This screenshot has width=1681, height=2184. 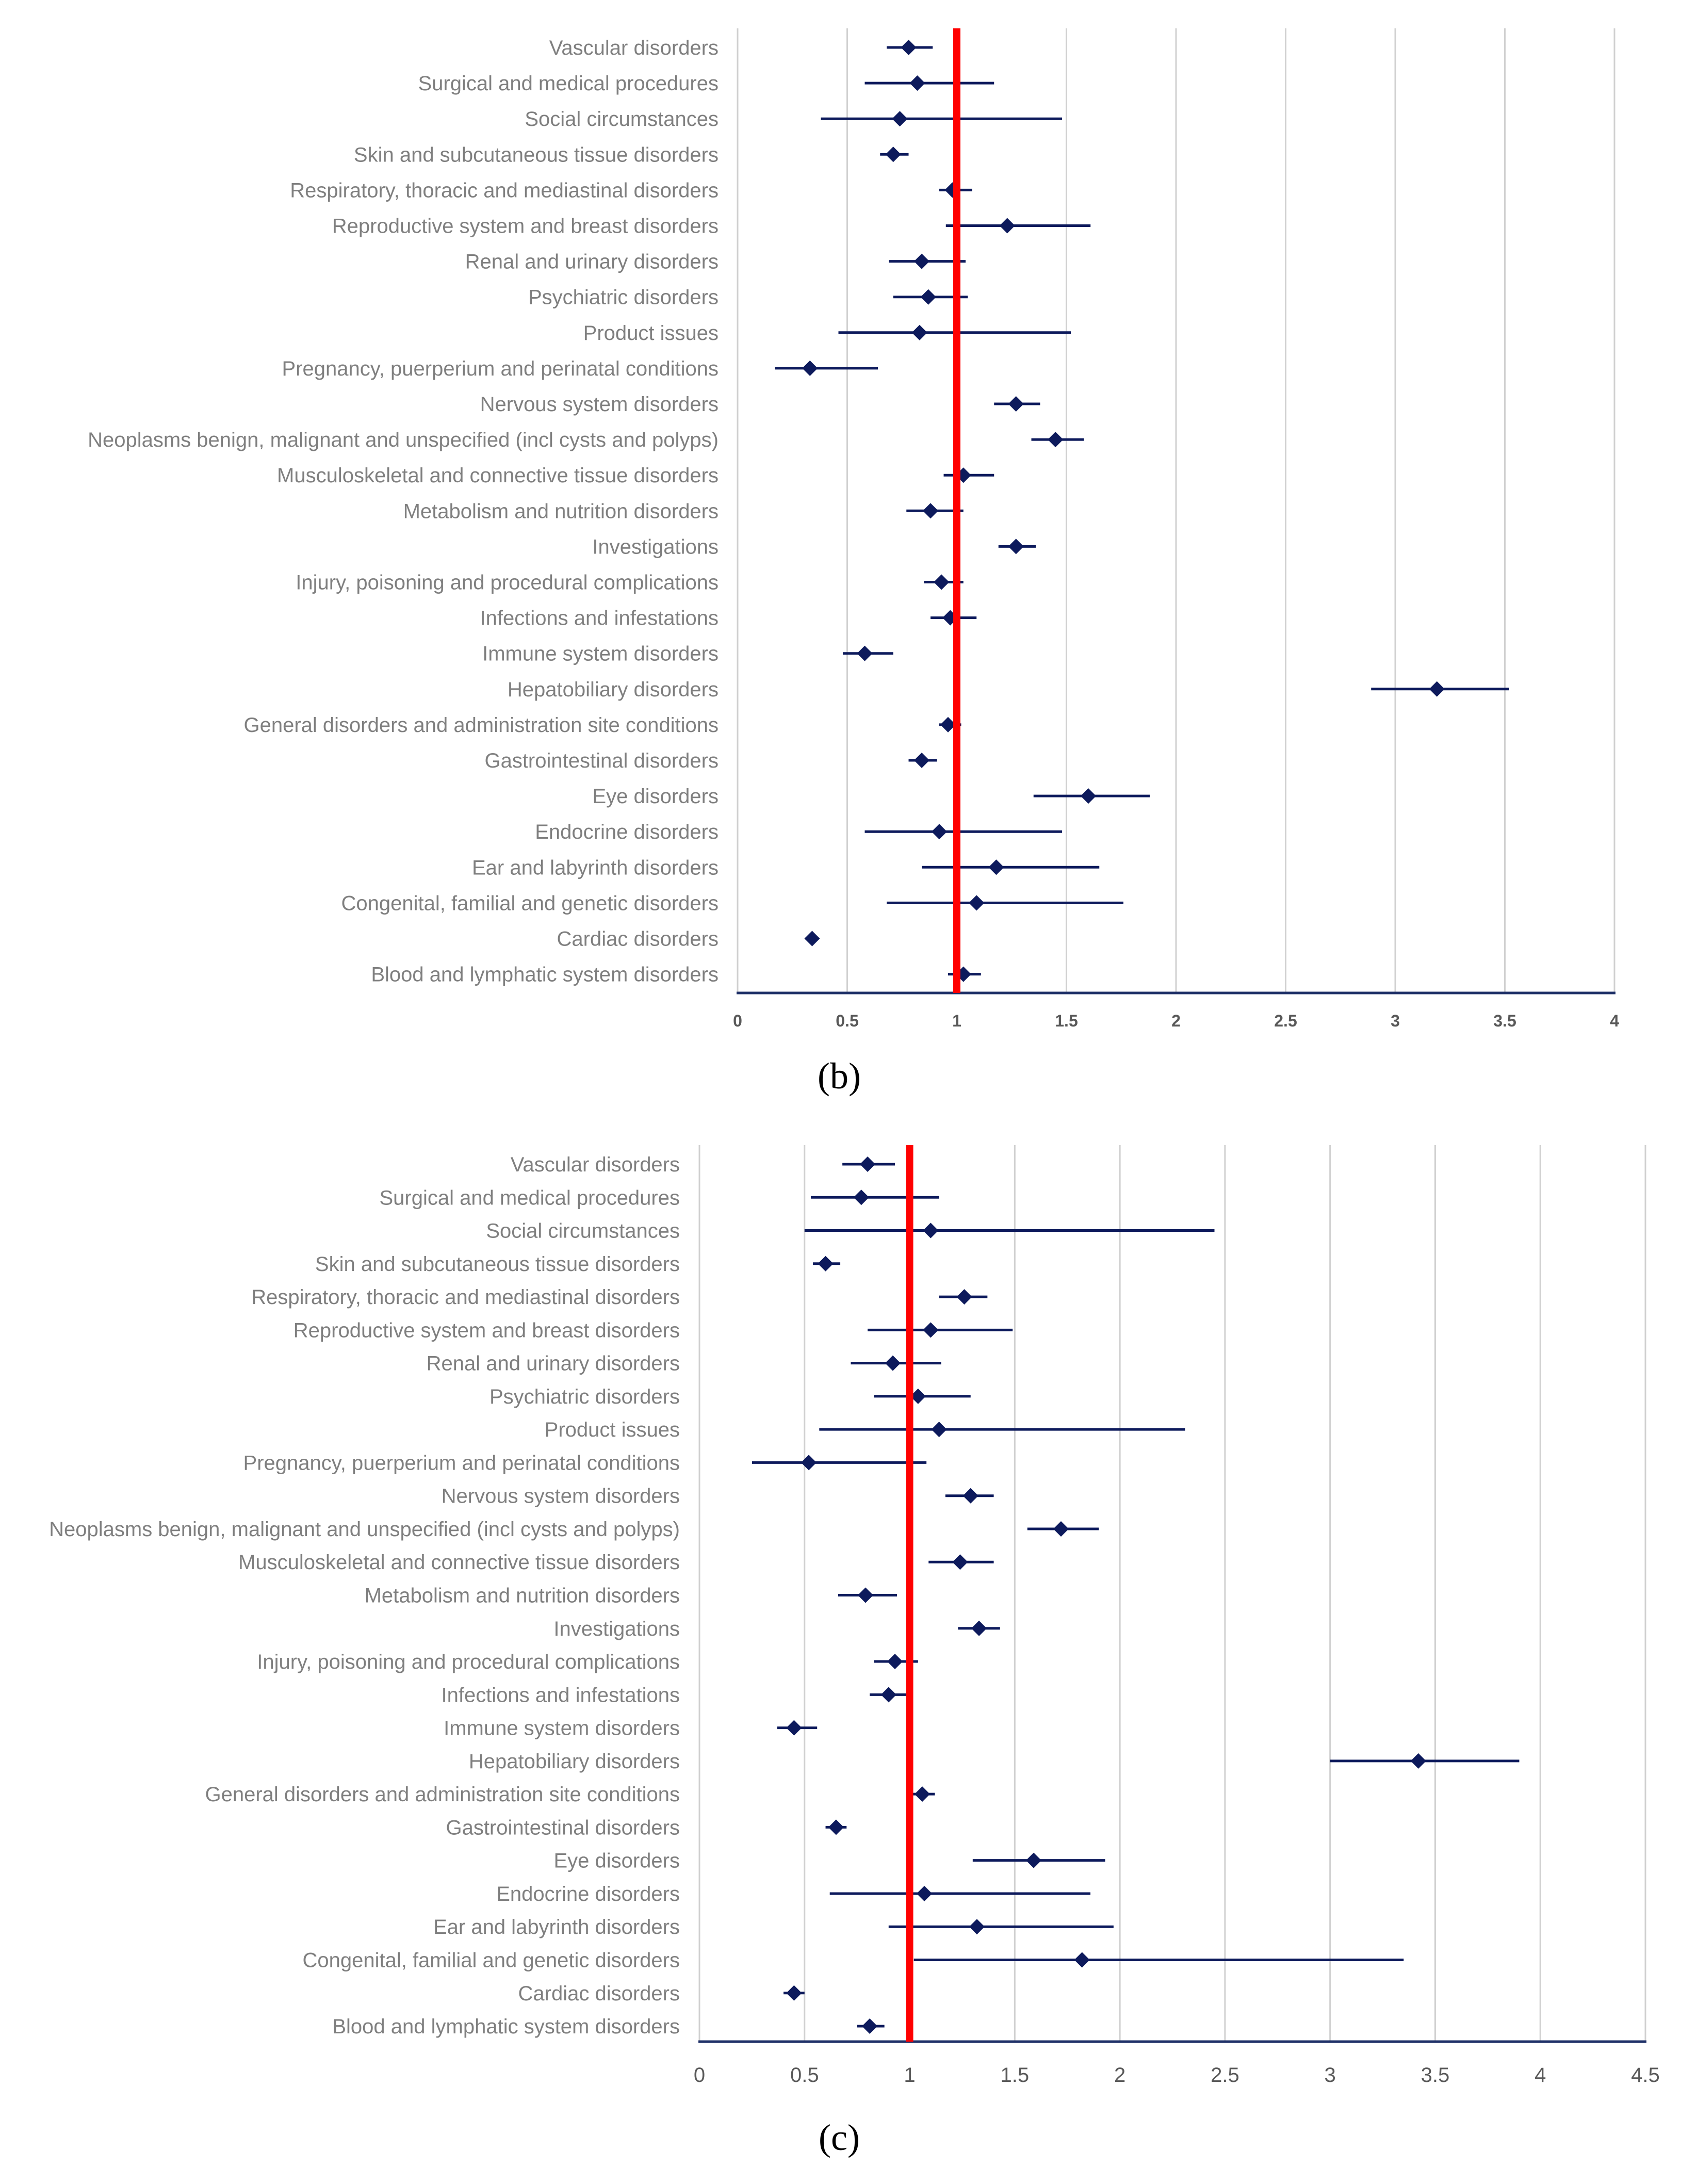 I want to click on category-label-c-18: Hepatobiliary disorders, so click(x=574, y=1761).